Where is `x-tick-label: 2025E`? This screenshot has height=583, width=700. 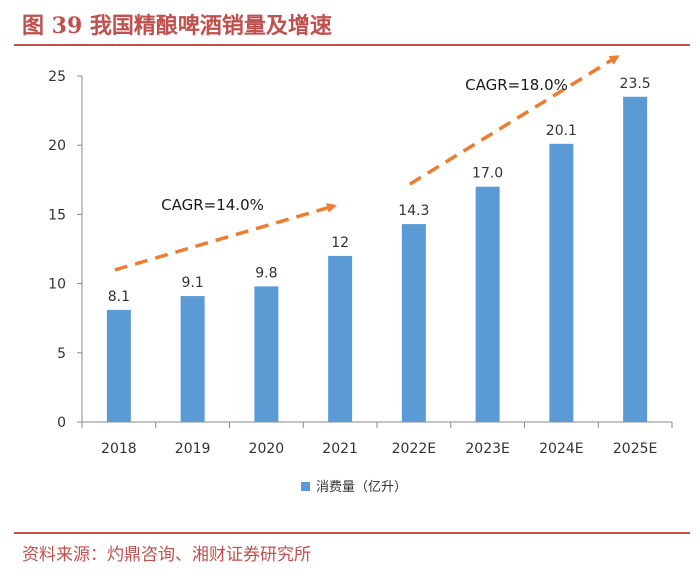 x-tick-label: 2025E is located at coordinates (635, 449).